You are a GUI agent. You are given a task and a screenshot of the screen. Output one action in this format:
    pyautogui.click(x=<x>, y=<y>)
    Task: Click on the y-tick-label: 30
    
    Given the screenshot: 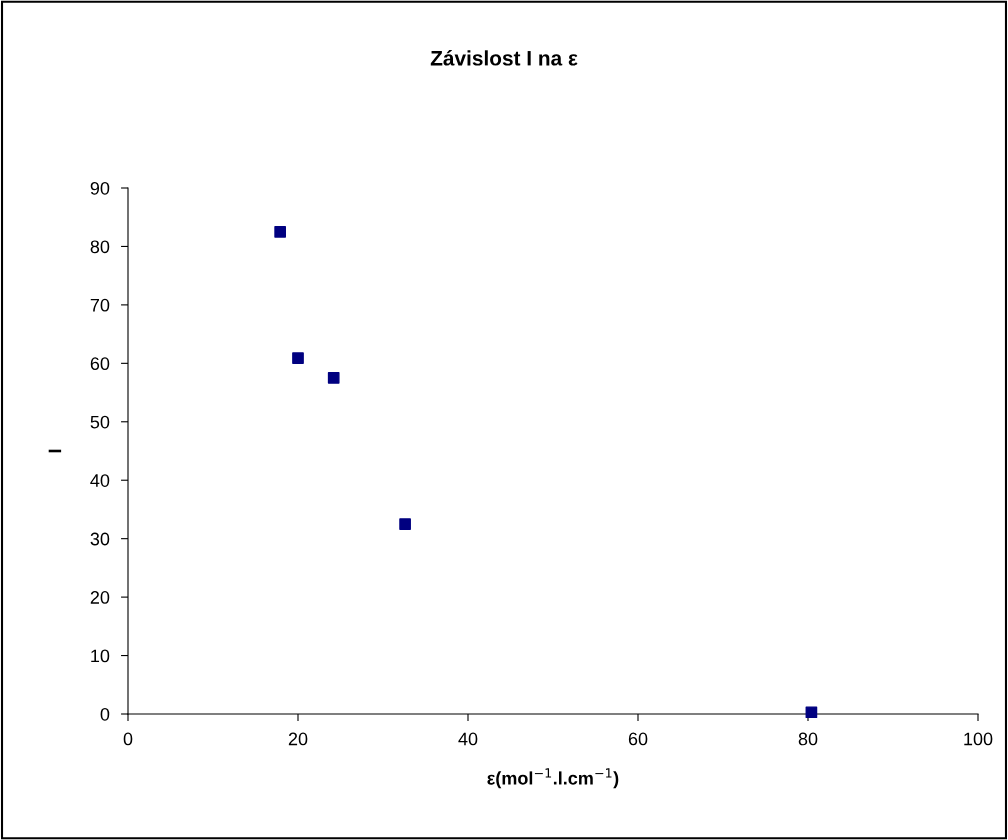 What is the action you would take?
    pyautogui.click(x=100, y=539)
    